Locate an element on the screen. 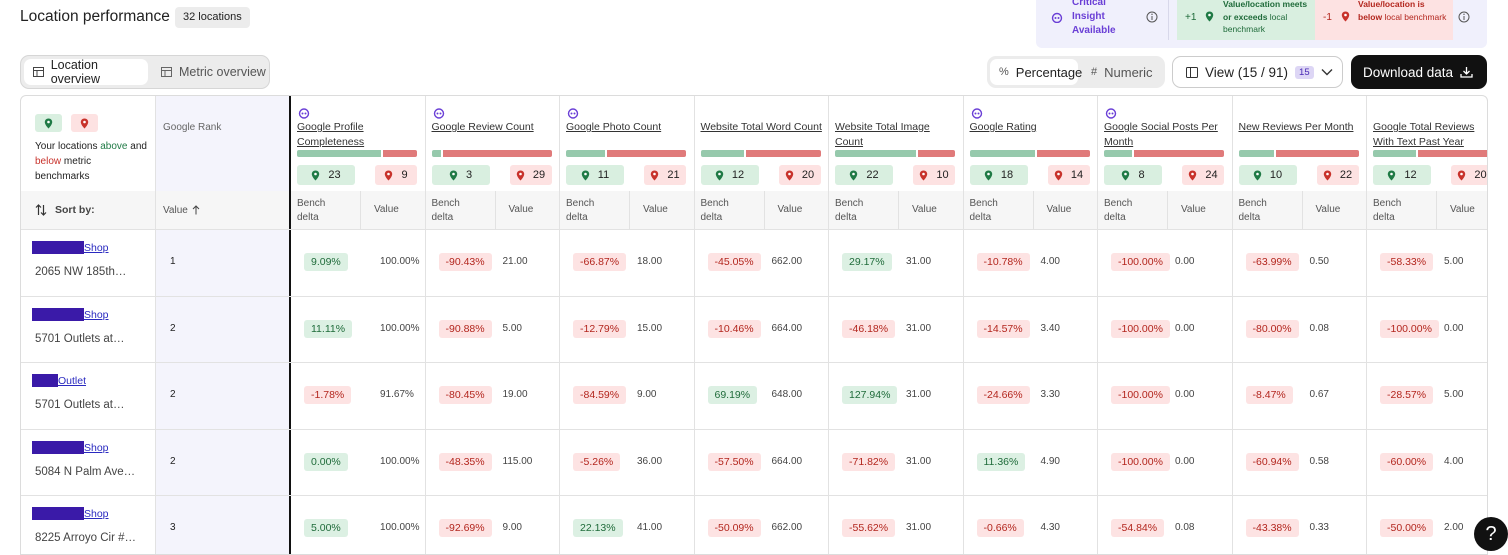 This screenshot has height=555, width=1508. download-button: Download data is located at coordinates (1419, 72).